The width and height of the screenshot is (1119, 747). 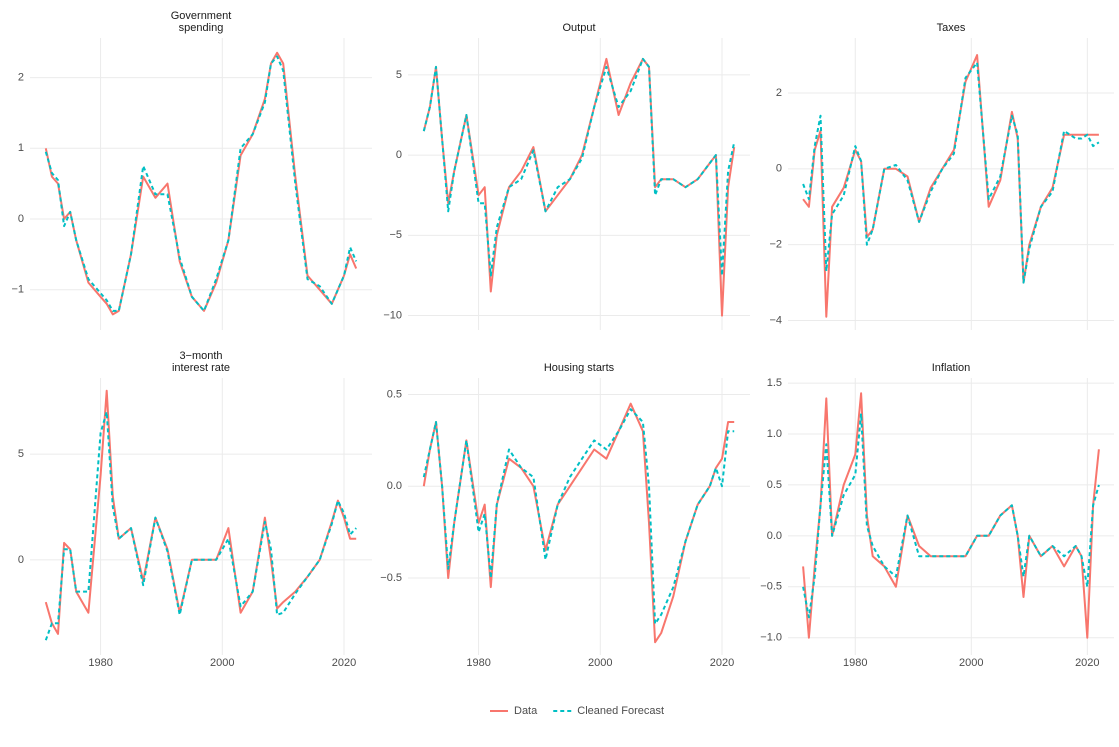 What do you see at coordinates (395, 235) in the screenshot?
I see `y-tick-label: −5` at bounding box center [395, 235].